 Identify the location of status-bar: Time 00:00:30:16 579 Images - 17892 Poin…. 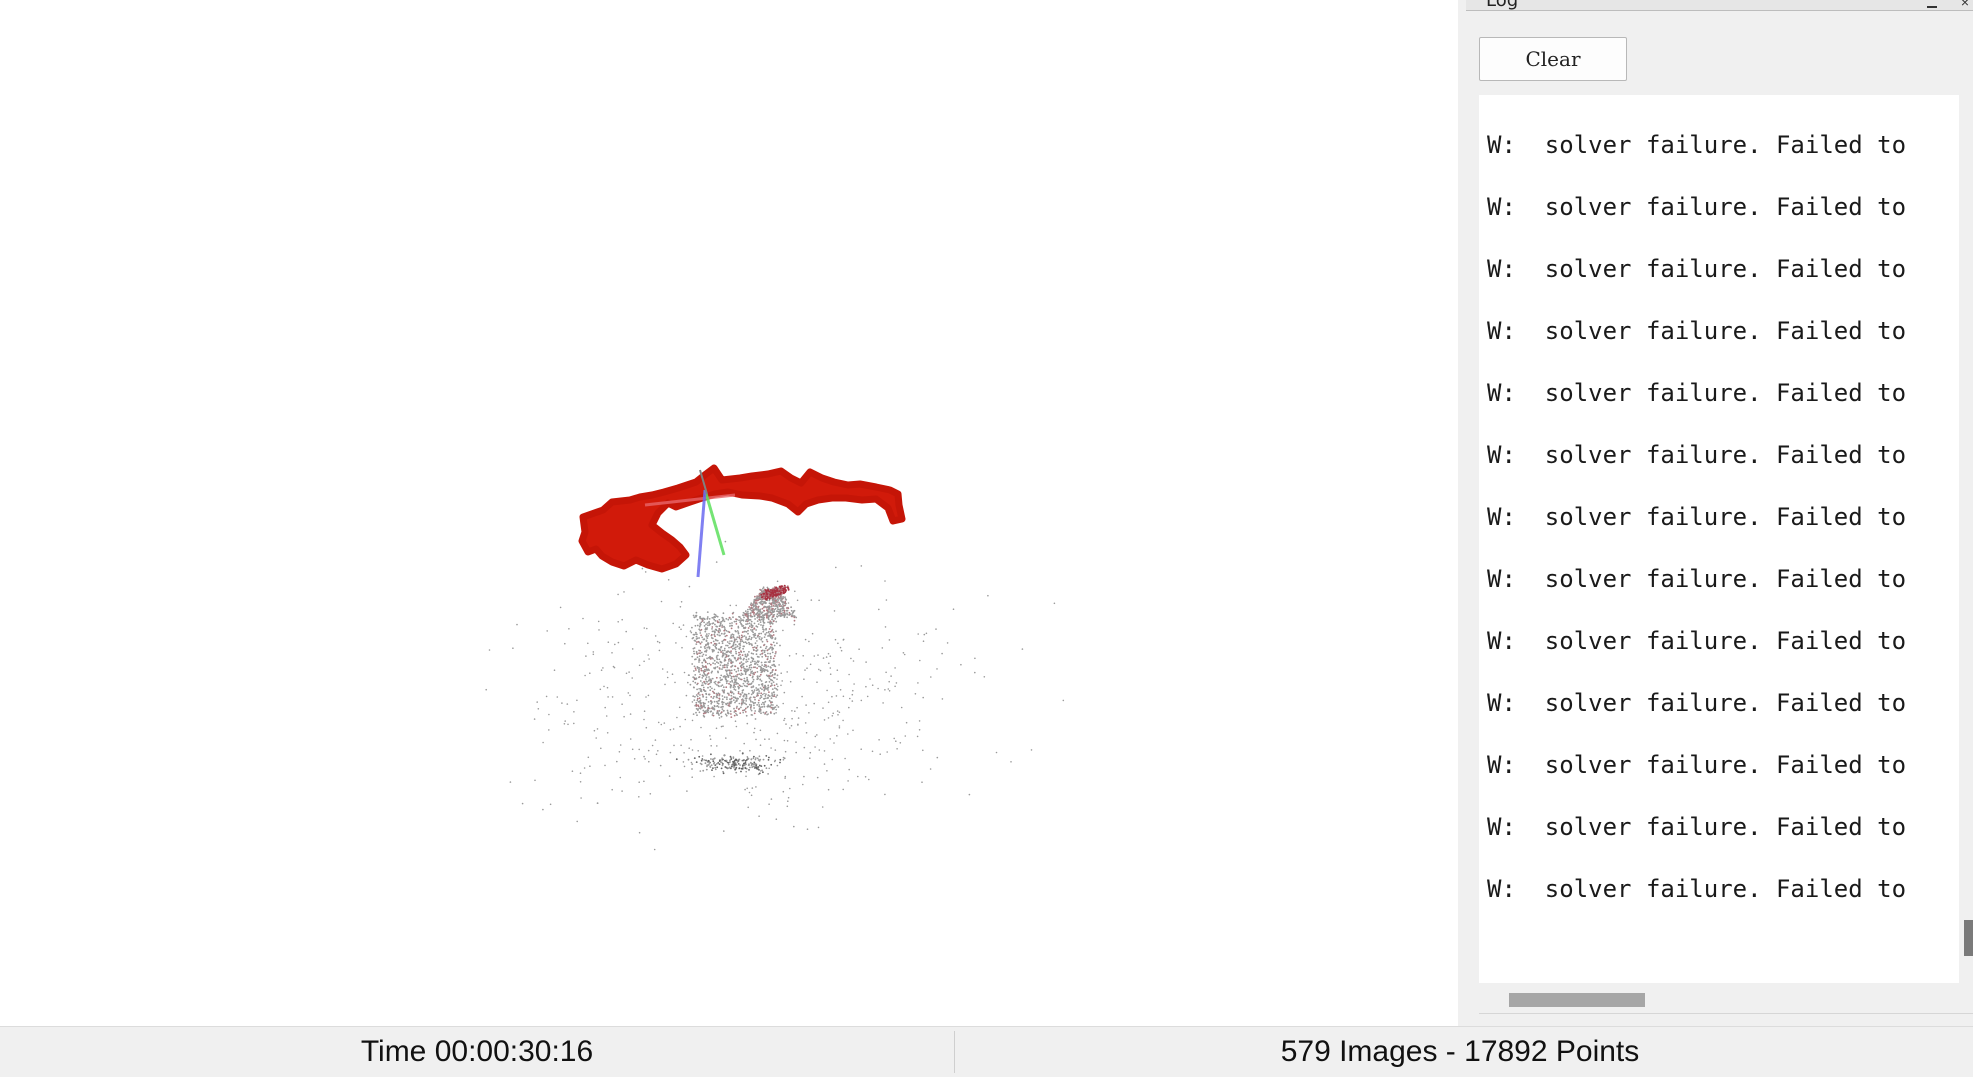
(986, 1051).